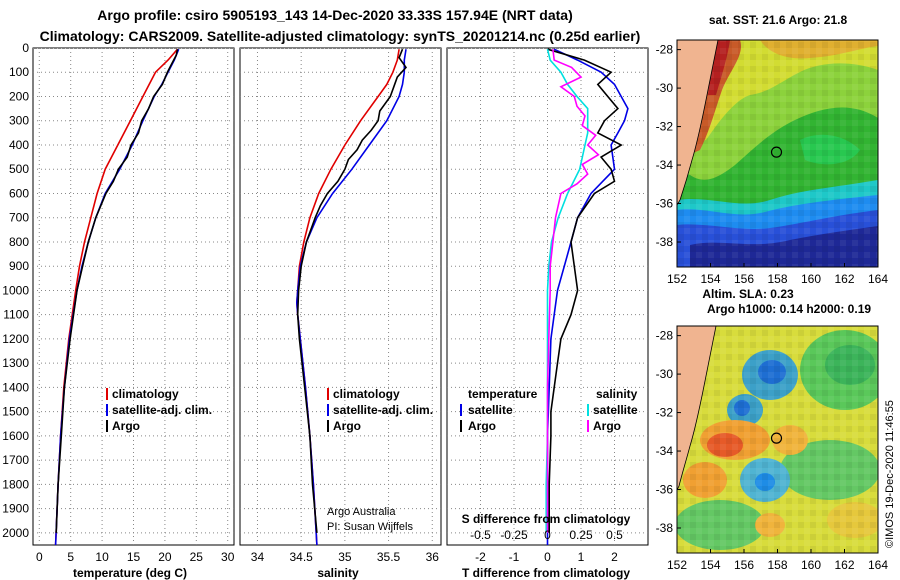 The height and width of the screenshot is (580, 900). Describe the element at coordinates (389, 557) in the screenshot. I see `x-tick-label: 35.5` at that location.